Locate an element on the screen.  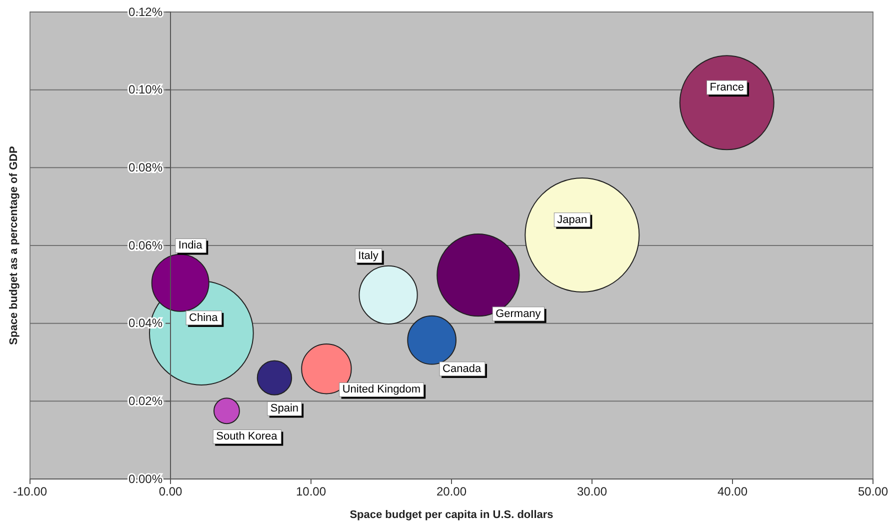
y-tick-label: 0.12% is located at coordinates (145, 11).